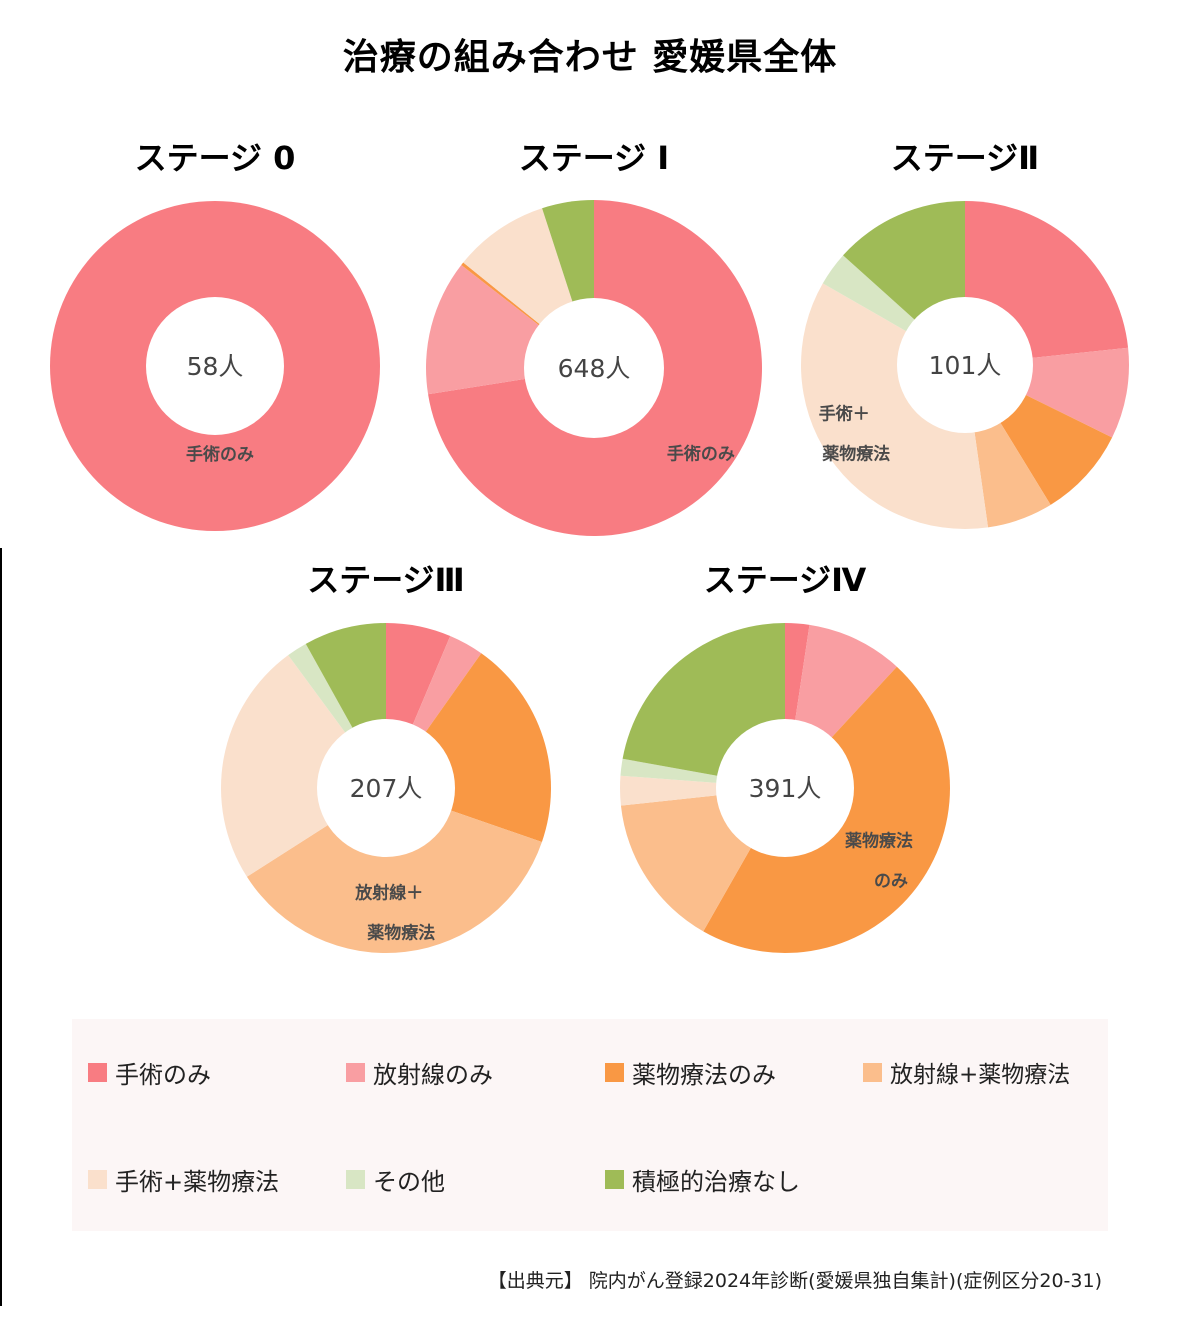 The width and height of the screenshot is (1180, 1324). I want to click on legend-label: 手術のみ, so click(163, 1075).